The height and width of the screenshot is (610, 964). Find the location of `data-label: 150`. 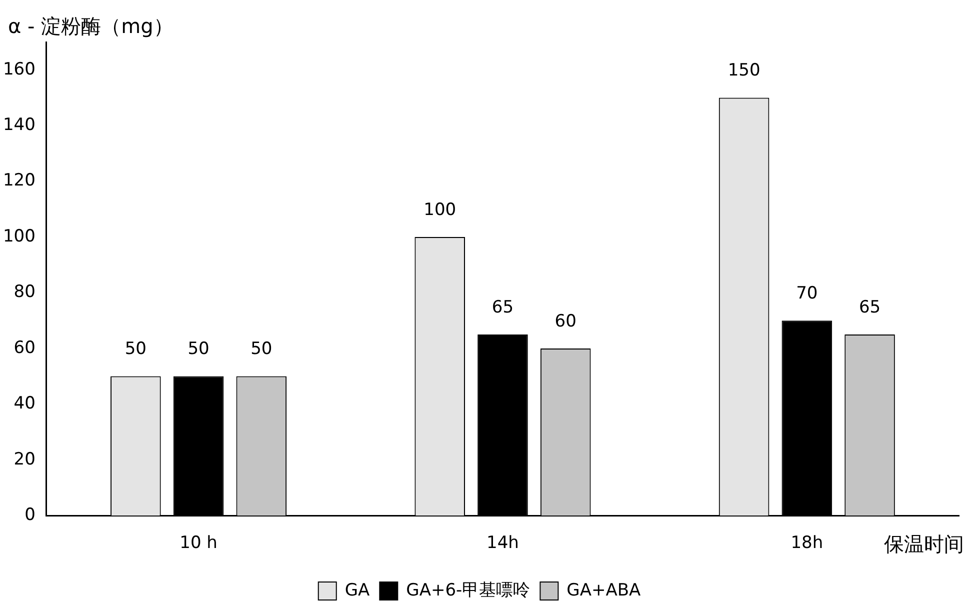

data-label: 150 is located at coordinates (744, 70).